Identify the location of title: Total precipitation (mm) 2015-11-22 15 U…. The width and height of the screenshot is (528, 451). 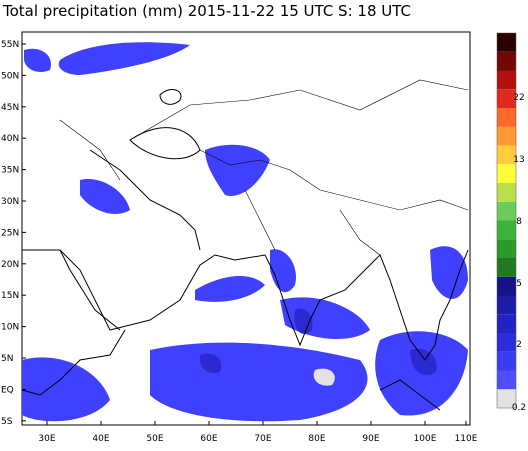
(206, 11).